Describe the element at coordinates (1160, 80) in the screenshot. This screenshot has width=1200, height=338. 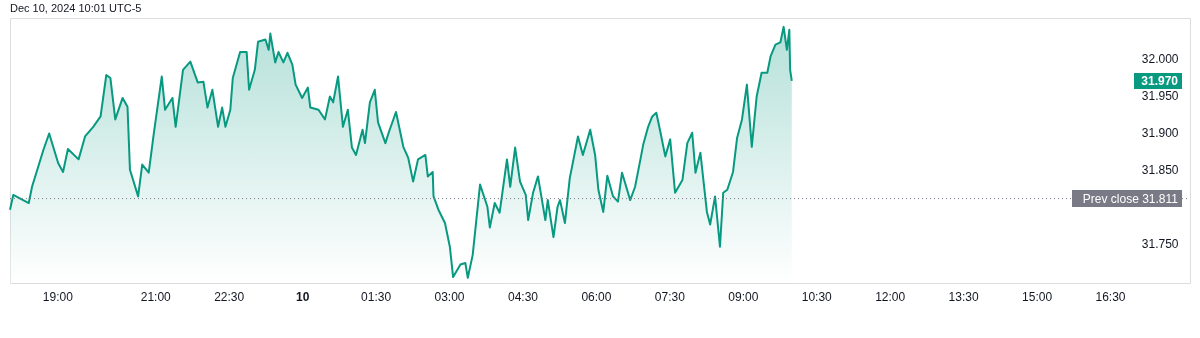
I see `annotation: 31.970` at that location.